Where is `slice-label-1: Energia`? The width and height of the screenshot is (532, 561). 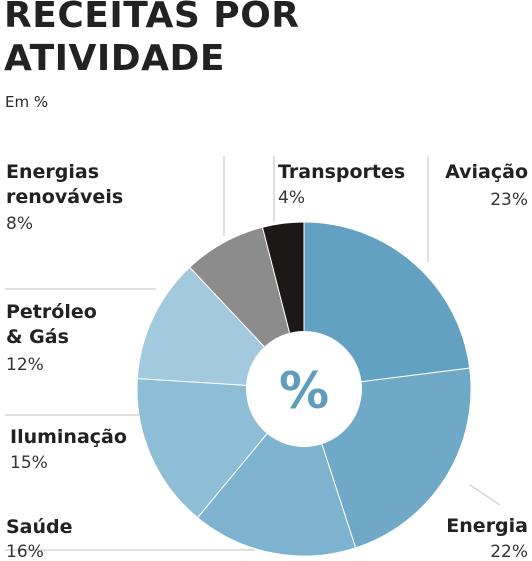 slice-label-1: Energia is located at coordinates (487, 526).